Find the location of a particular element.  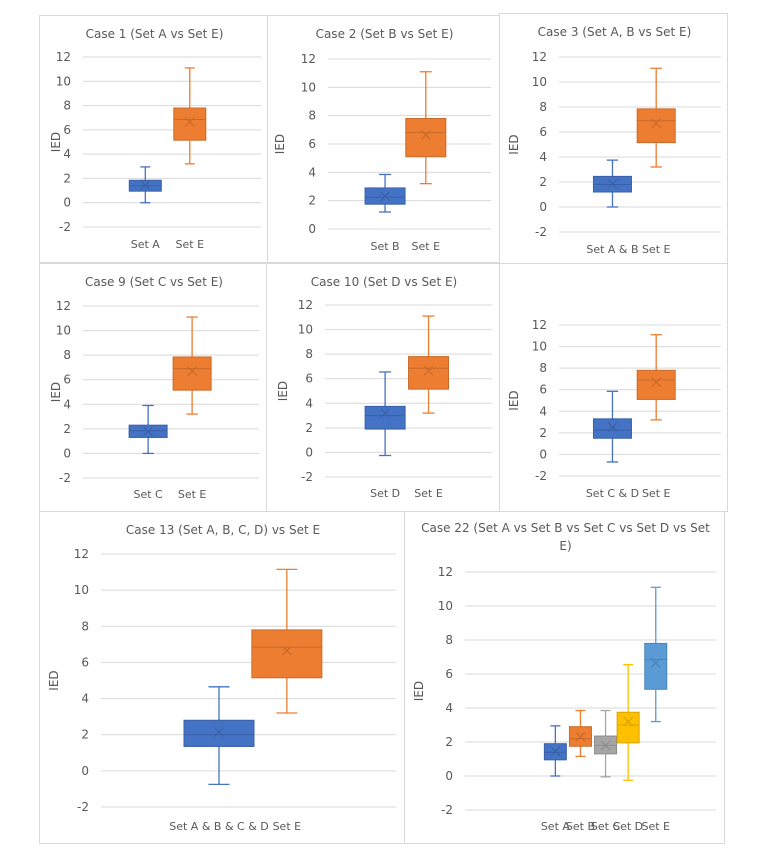

category-label: Set A & B & C & D is located at coordinates (219, 826).